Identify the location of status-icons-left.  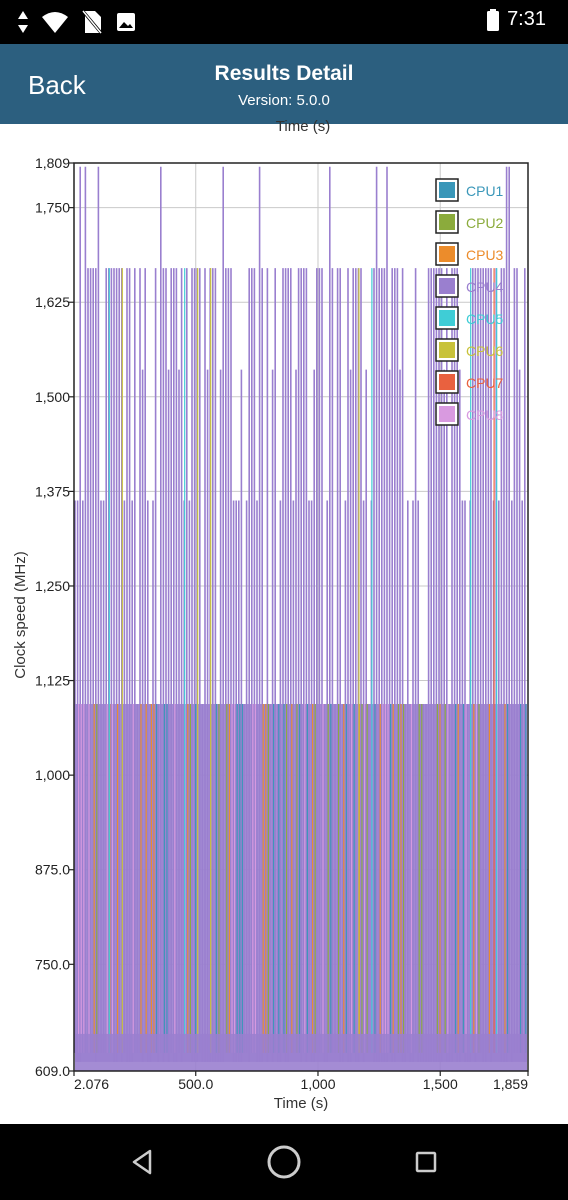
(77, 22).